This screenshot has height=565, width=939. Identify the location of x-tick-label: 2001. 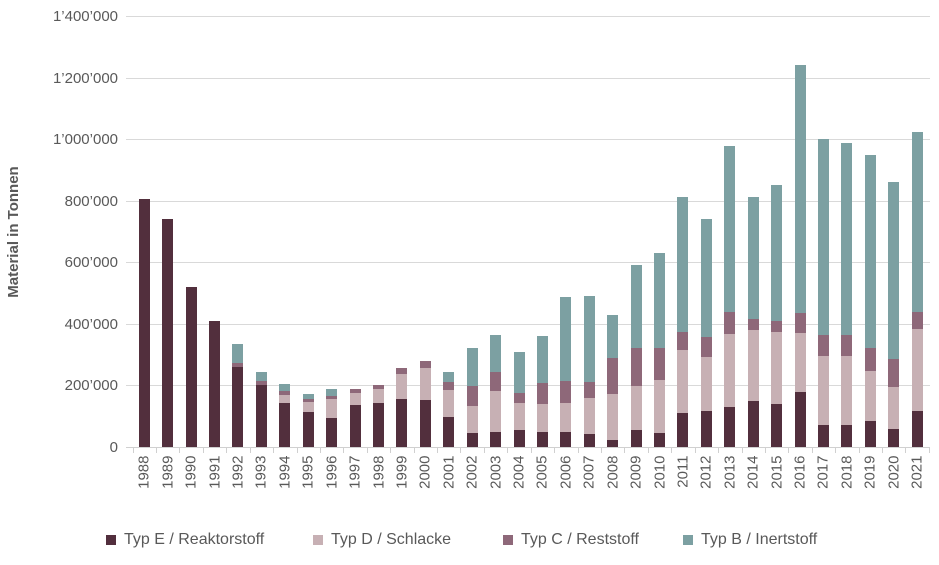
(449, 472).